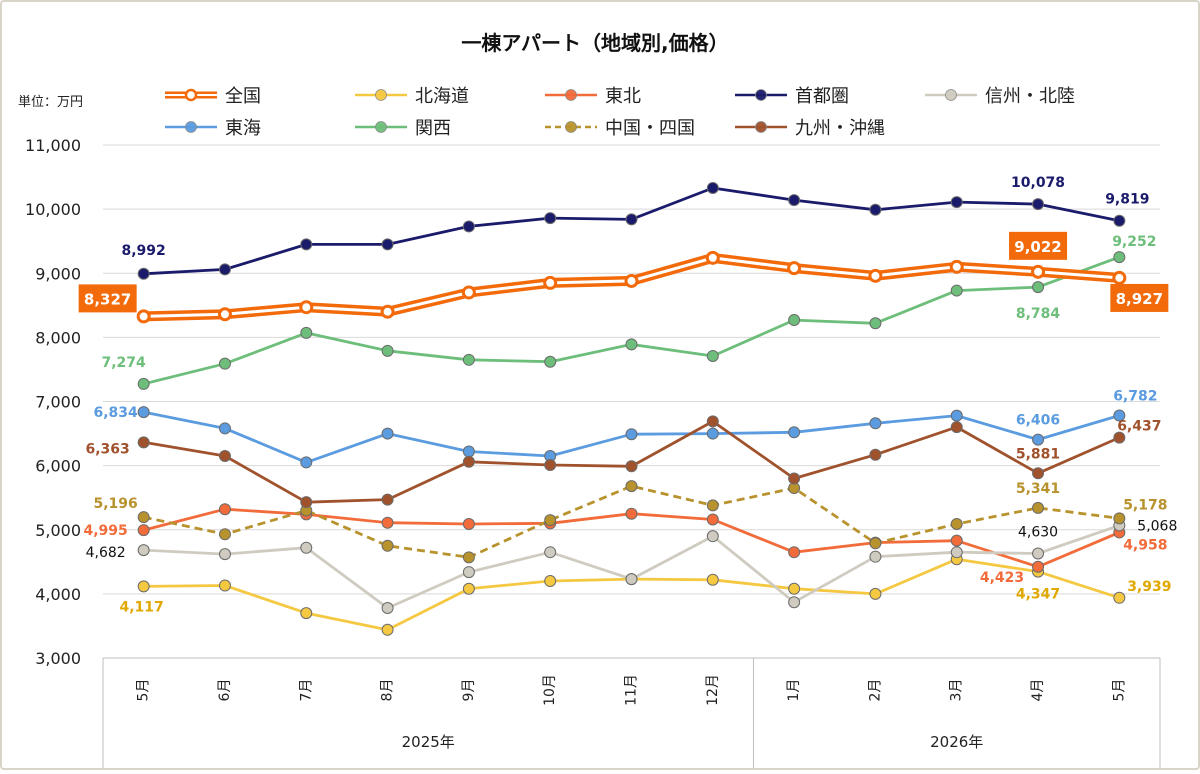  What do you see at coordinates (116, 504) in the screenshot?
I see `data-label: 5,196` at bounding box center [116, 504].